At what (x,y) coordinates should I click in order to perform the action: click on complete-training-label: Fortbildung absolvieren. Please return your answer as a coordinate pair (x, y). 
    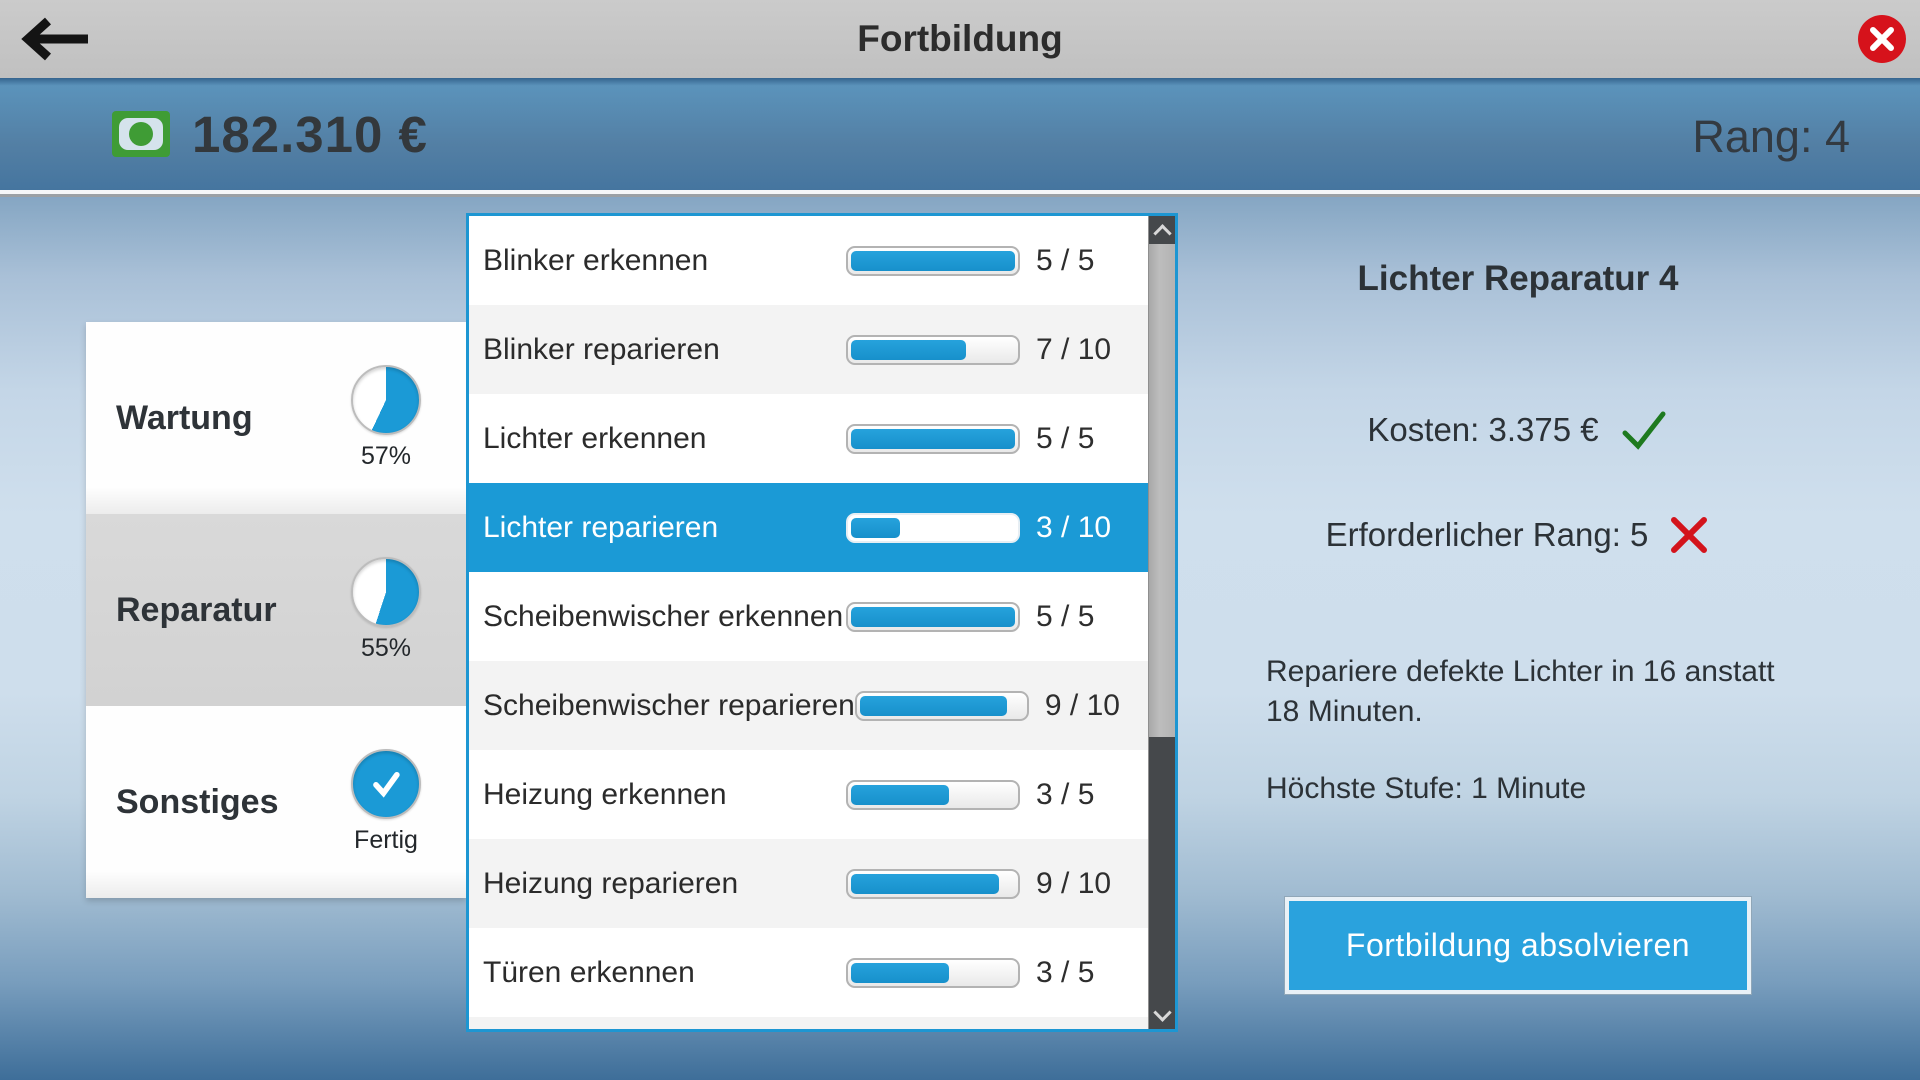
    Looking at the image, I should click on (1518, 945).